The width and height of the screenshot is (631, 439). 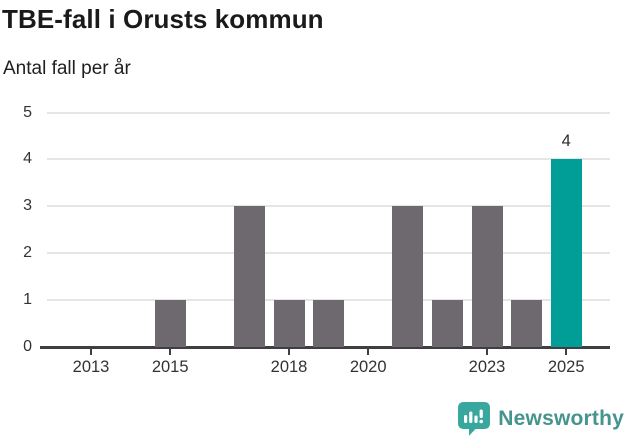 I want to click on gridline-y2, so click(x=328, y=253).